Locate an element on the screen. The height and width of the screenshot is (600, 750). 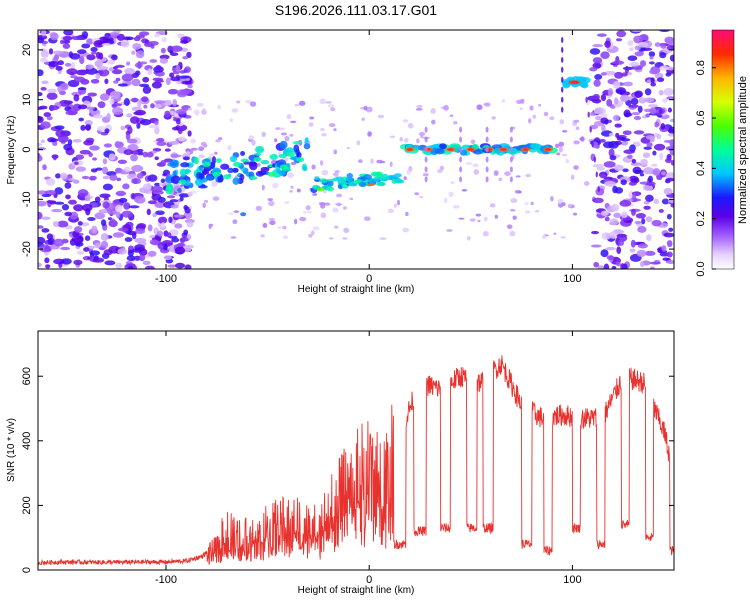
y-tick-label: 20 is located at coordinates (27, 50).